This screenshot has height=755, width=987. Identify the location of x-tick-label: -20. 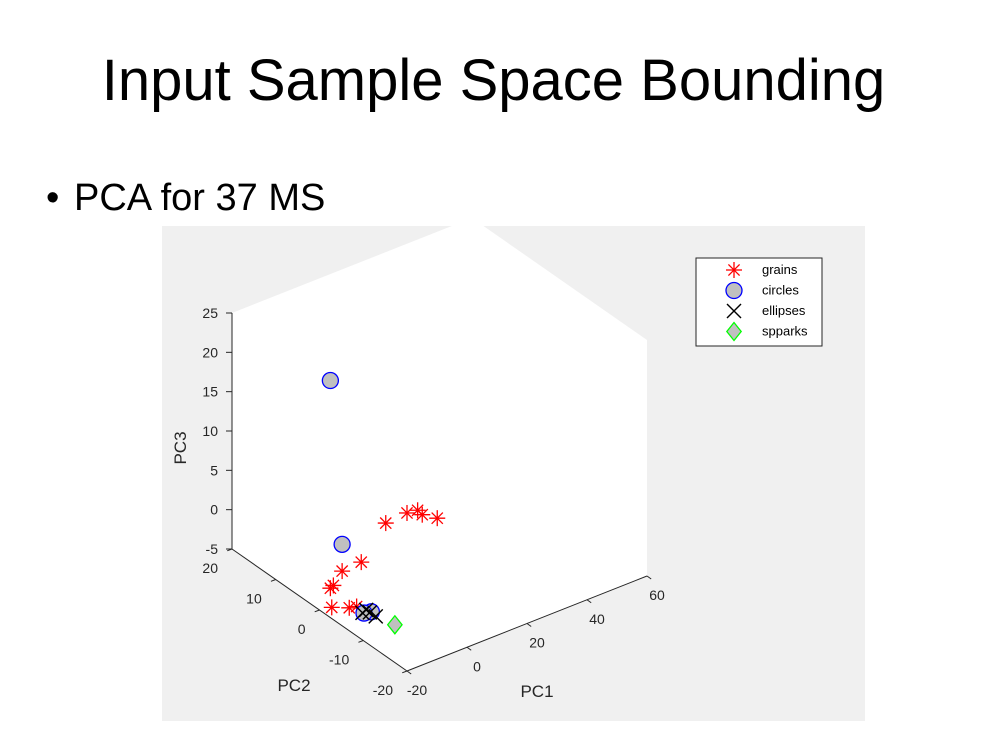
(417, 690).